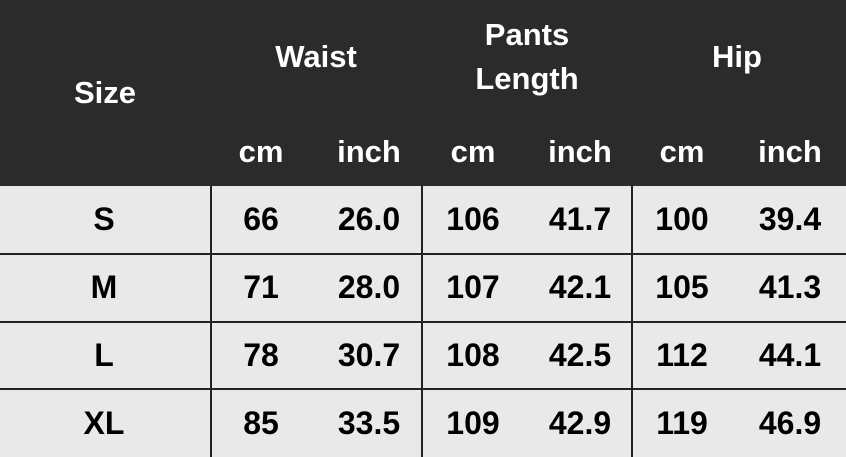 This screenshot has width=846, height=457. I want to click on measurement: 41.7, so click(580, 219).